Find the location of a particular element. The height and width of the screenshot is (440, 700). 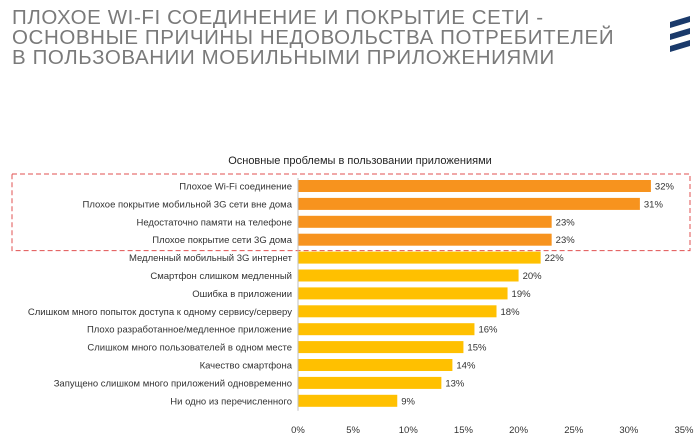

value-label-5: 22% is located at coordinates (555, 258).